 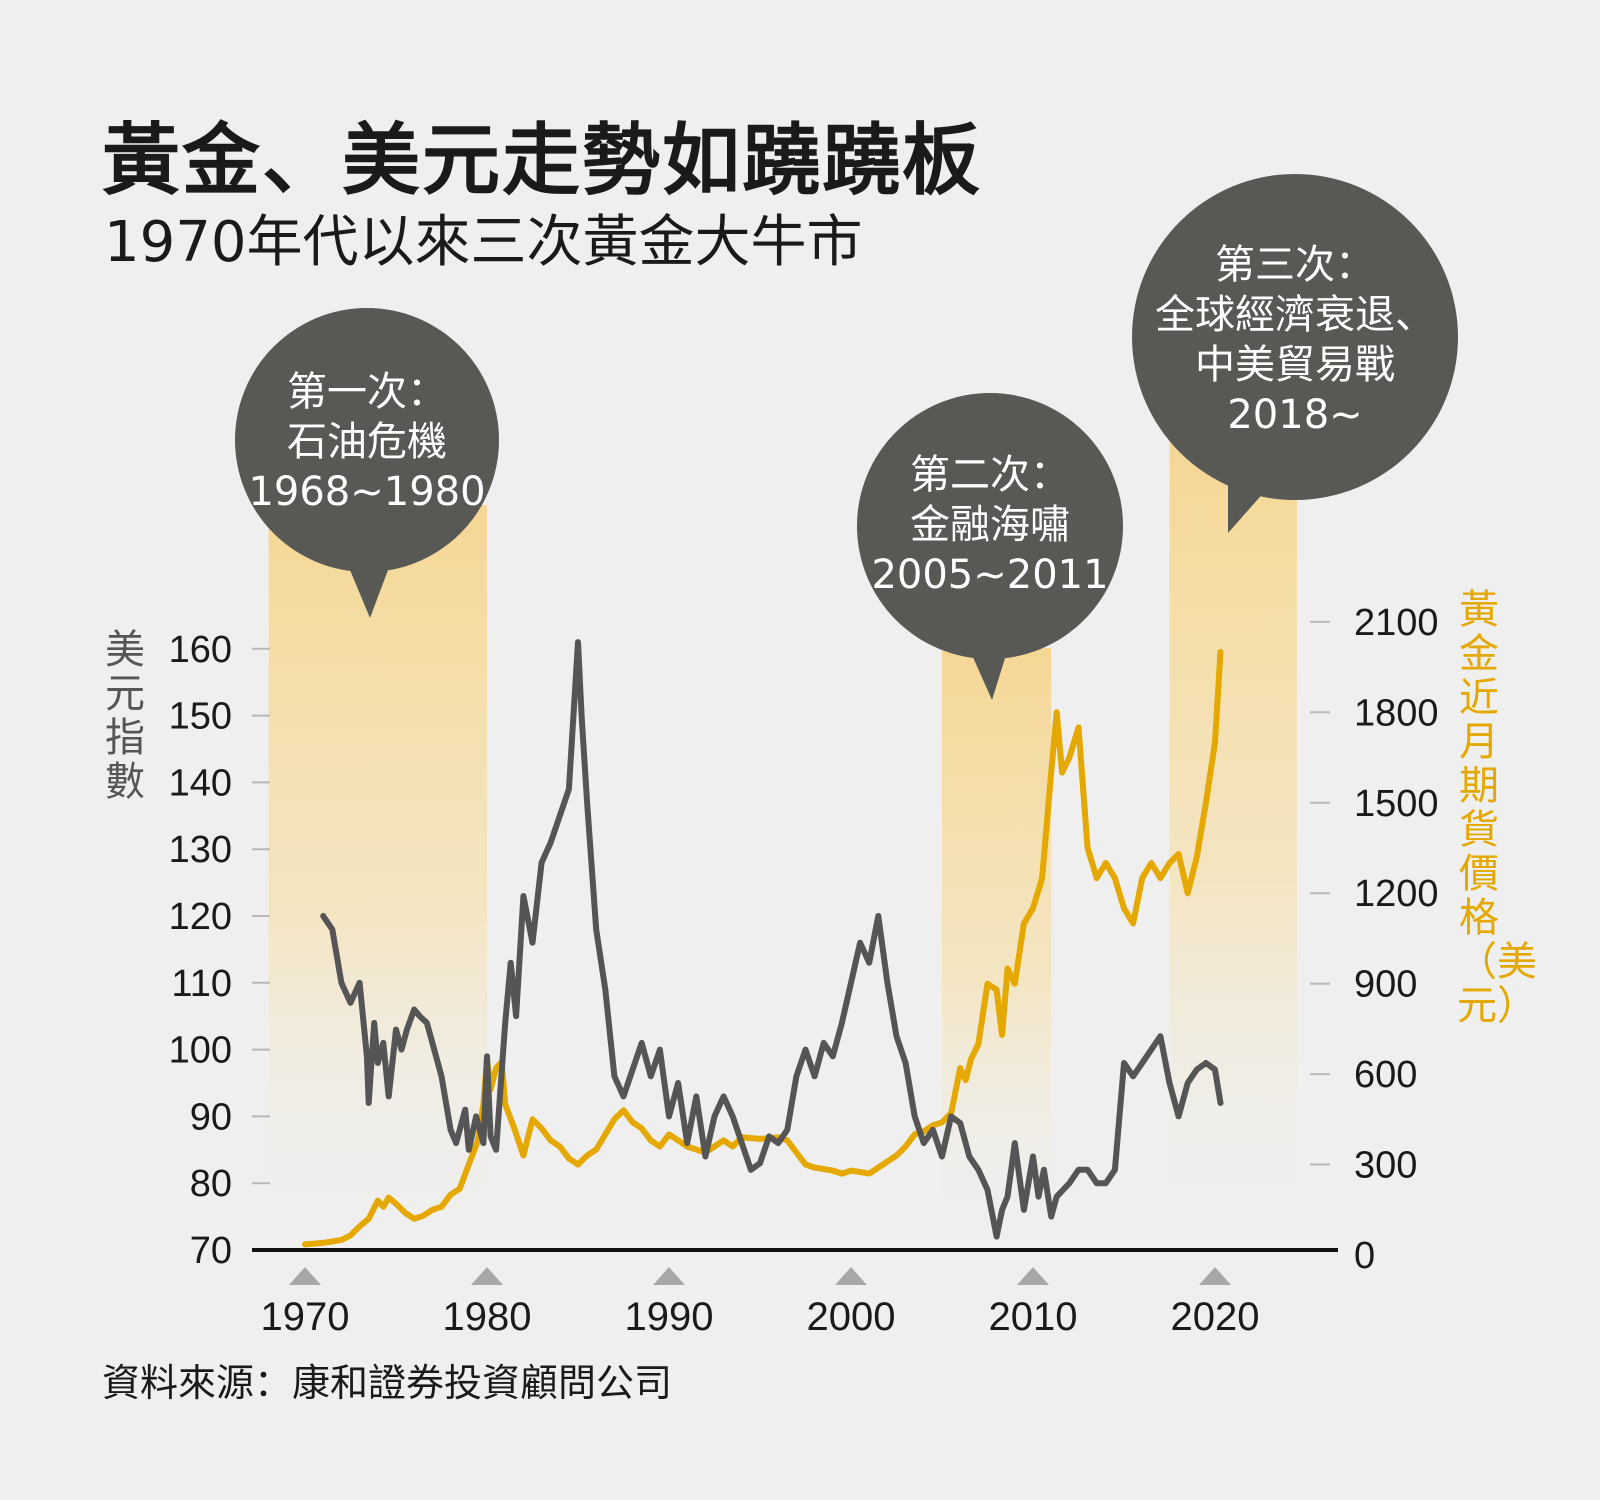 What do you see at coordinates (989, 475) in the screenshot?
I see `bubble-line: 第二次：` at bounding box center [989, 475].